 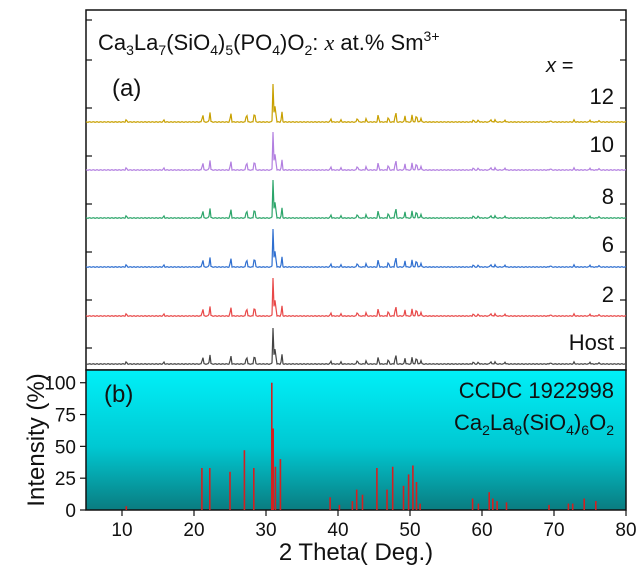 I want to click on y-tick-label: 25, so click(x=65, y=479).